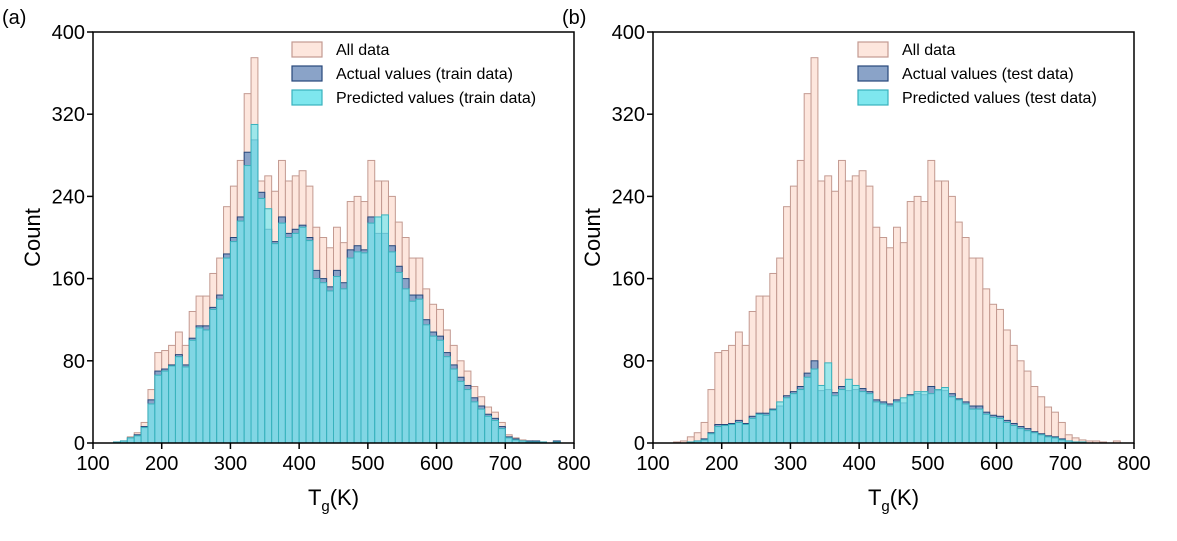 This screenshot has width=1177, height=541. What do you see at coordinates (68, 280) in the screenshot?
I see `y-tick-label: 160` at bounding box center [68, 280].